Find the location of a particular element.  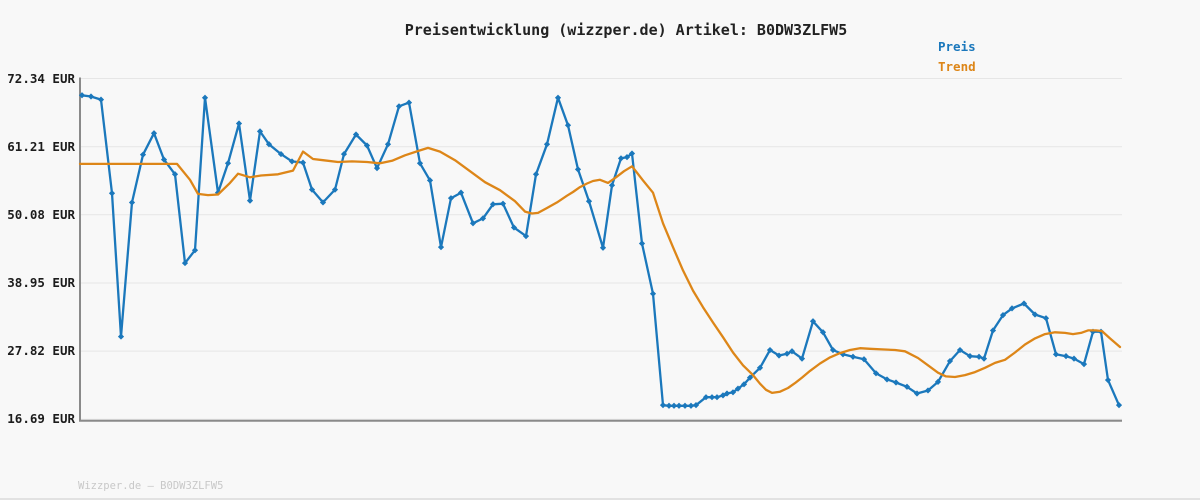

y-axis-tick-label: 16.69 EUR is located at coordinates (41, 419).